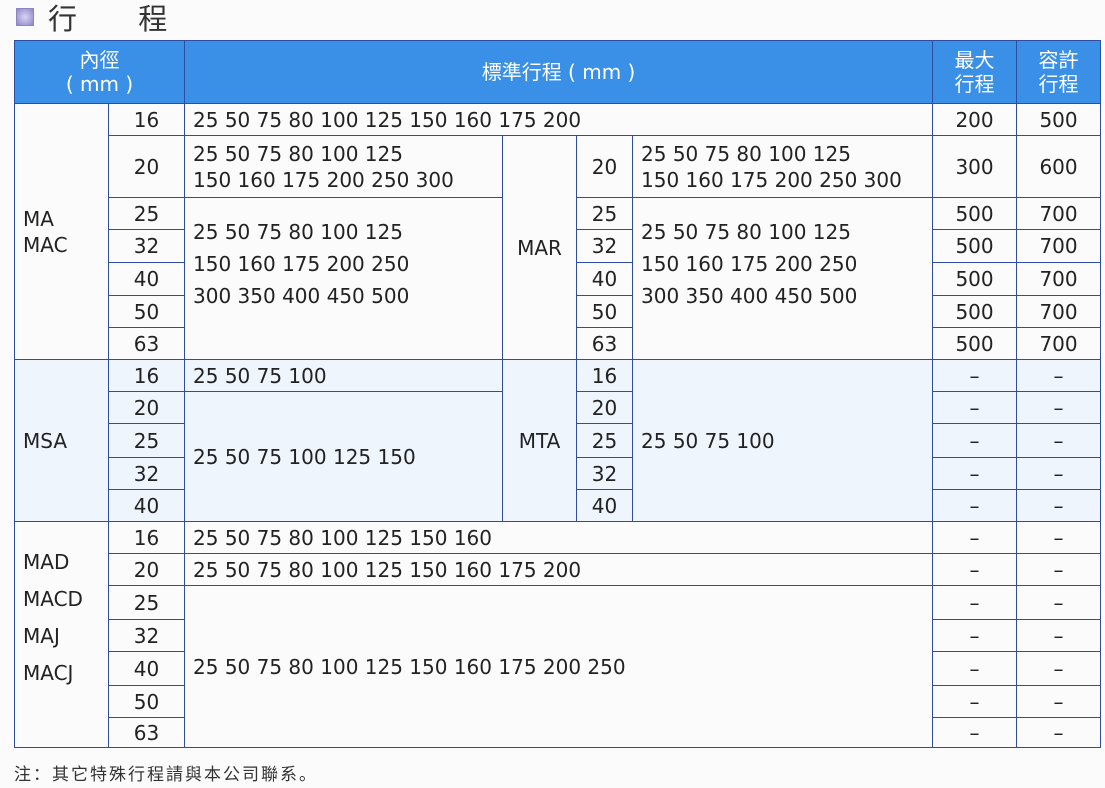 Image resolution: width=1105 pixels, height=788 pixels. I want to click on table-row: 63 – –, so click(558, 732).